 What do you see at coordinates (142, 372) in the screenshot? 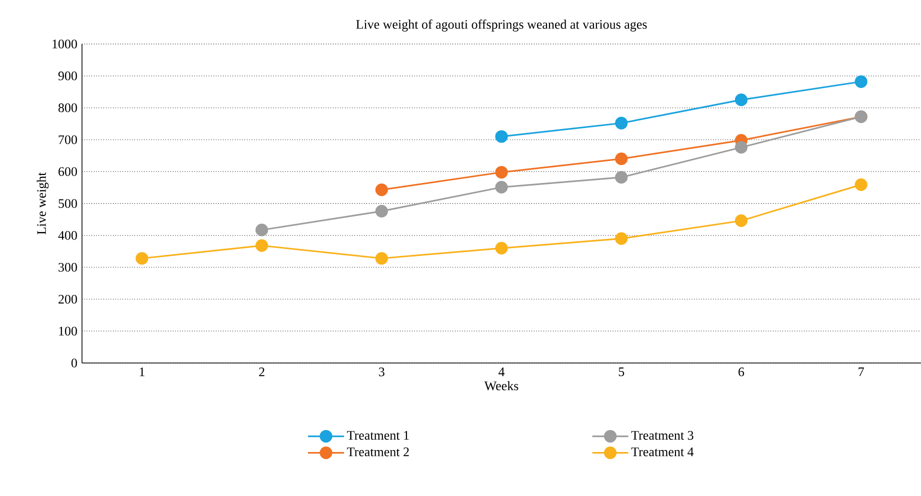
I see `x-tick-label: 1` at bounding box center [142, 372].